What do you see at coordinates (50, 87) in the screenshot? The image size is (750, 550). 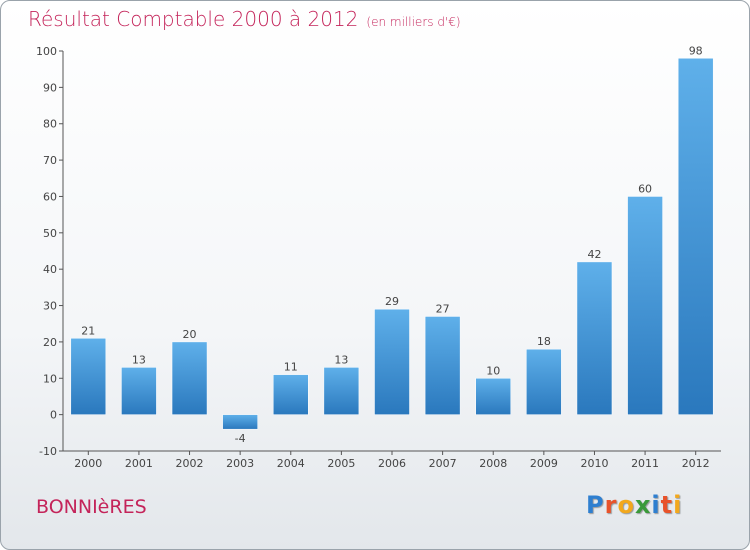 I see `y-tick-label: 90` at bounding box center [50, 87].